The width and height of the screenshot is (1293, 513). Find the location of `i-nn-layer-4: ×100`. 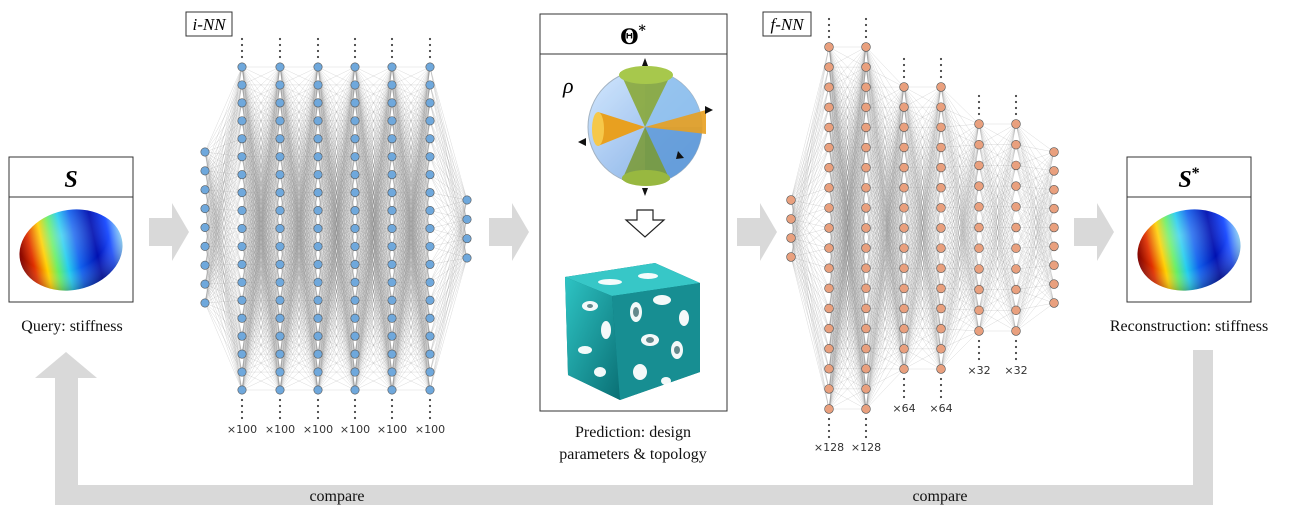

i-nn-layer-4: ×100 is located at coordinates (318, 236).